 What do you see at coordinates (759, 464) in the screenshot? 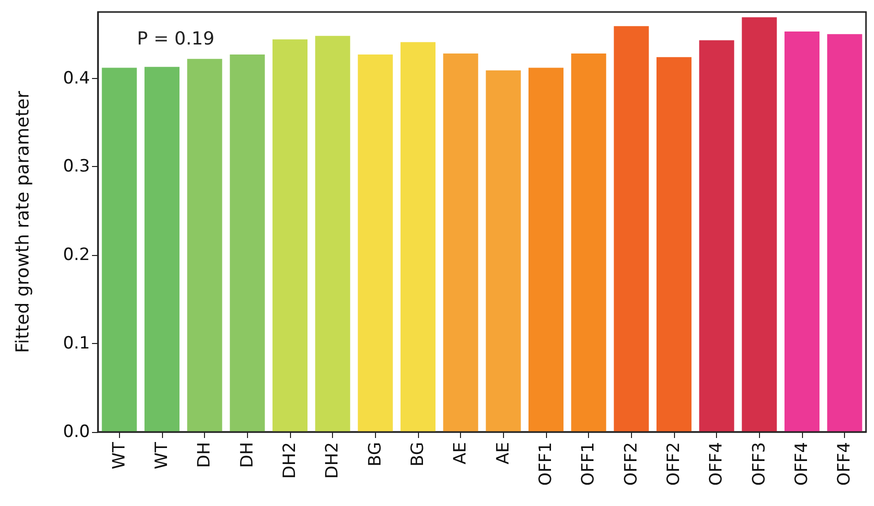
I see `x-tick-label: OFF3` at bounding box center [759, 464].